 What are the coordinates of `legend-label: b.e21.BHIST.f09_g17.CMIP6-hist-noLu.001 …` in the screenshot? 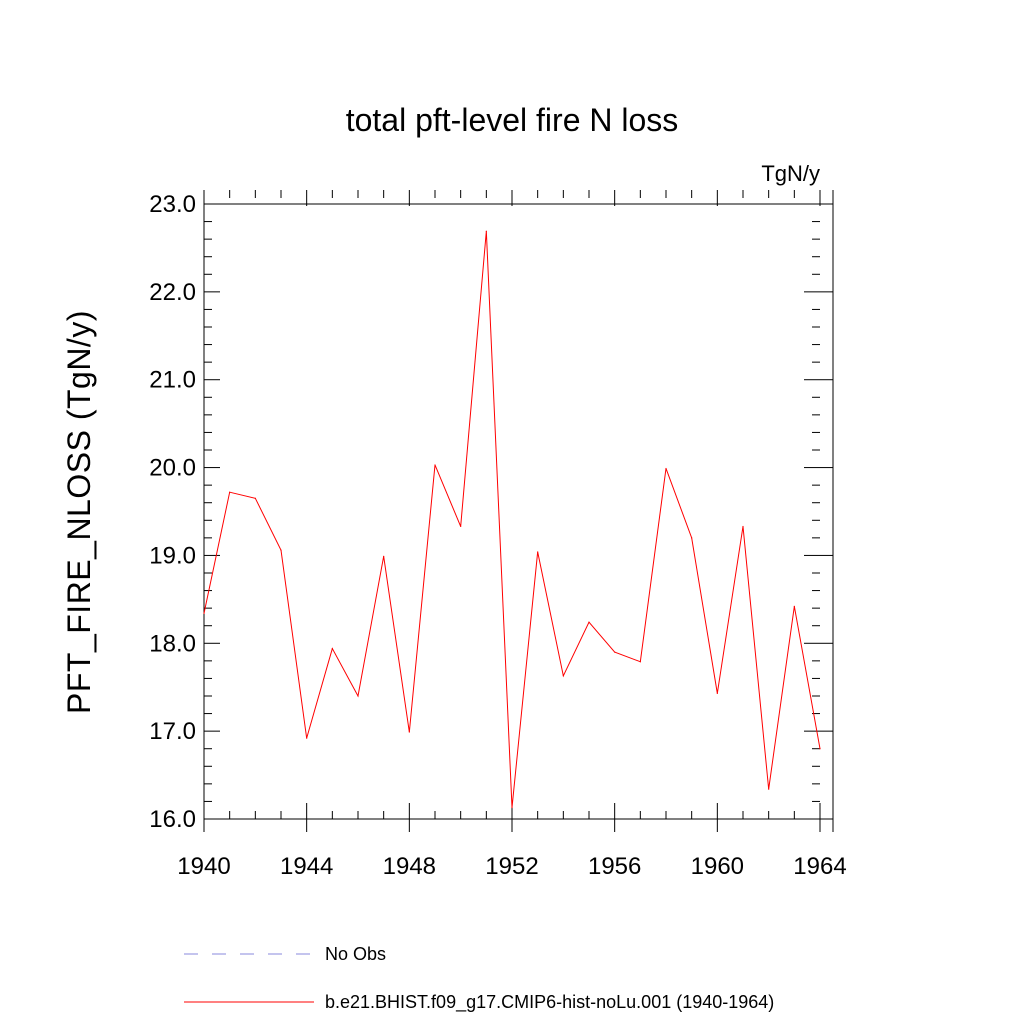 It's located at (549, 1002).